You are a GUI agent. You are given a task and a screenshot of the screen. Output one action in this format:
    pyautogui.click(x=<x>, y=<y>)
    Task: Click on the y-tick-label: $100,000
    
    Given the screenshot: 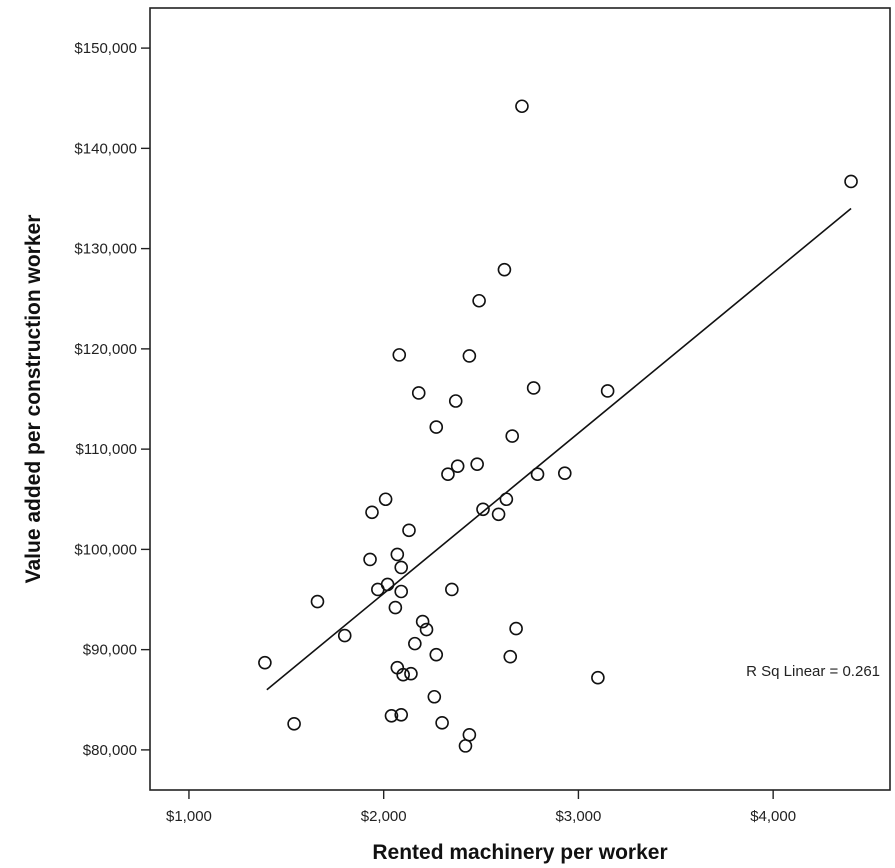 What is the action you would take?
    pyautogui.click(x=105, y=549)
    